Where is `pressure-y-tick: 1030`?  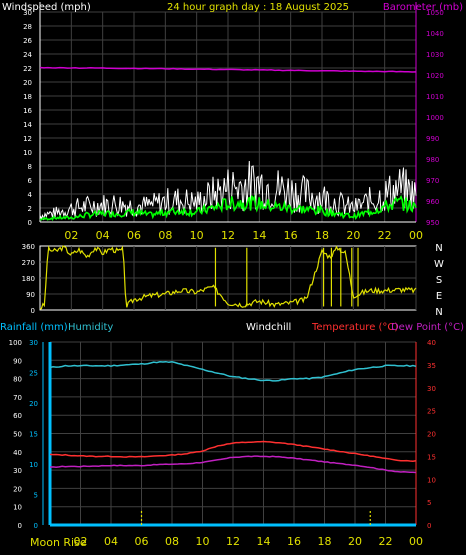
pressure-y-tick: 1030 is located at coordinates (435, 55).